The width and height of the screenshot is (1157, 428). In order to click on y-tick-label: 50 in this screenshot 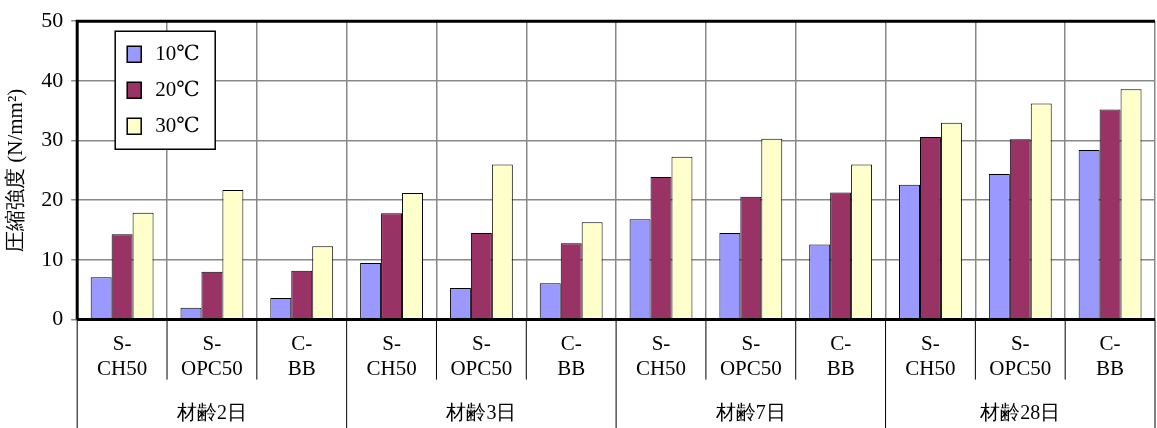, I will do `click(52, 19)`.